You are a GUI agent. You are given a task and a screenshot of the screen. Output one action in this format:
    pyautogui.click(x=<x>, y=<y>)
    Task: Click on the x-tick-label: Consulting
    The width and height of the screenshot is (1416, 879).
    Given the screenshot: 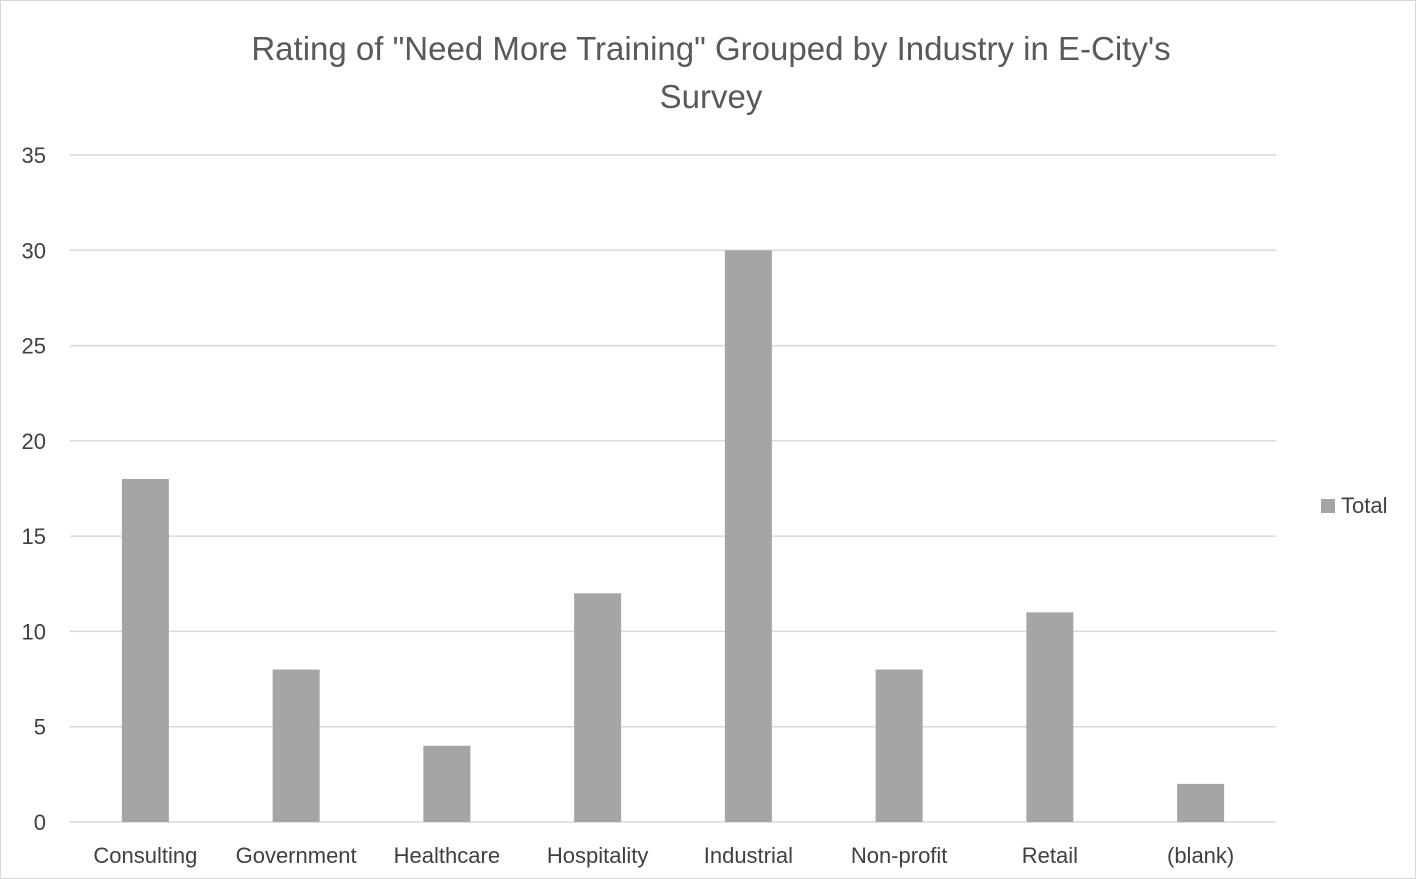 What is the action you would take?
    pyautogui.click(x=145, y=855)
    